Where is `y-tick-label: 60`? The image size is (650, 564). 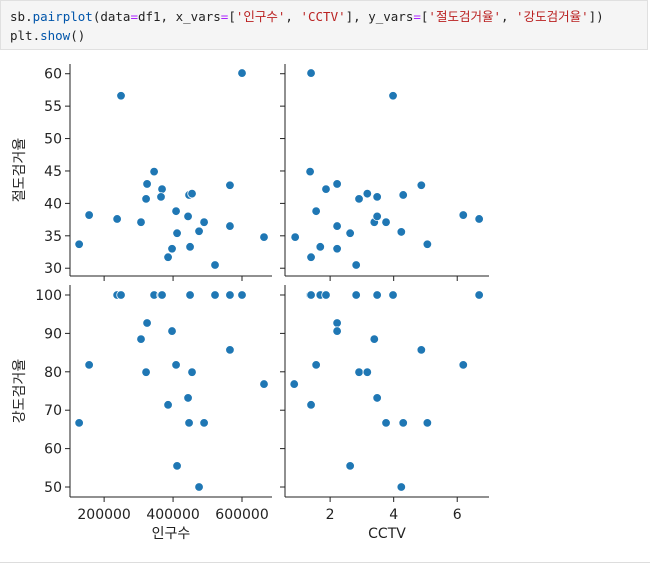
y-tick-label: 60 is located at coordinates (53, 75).